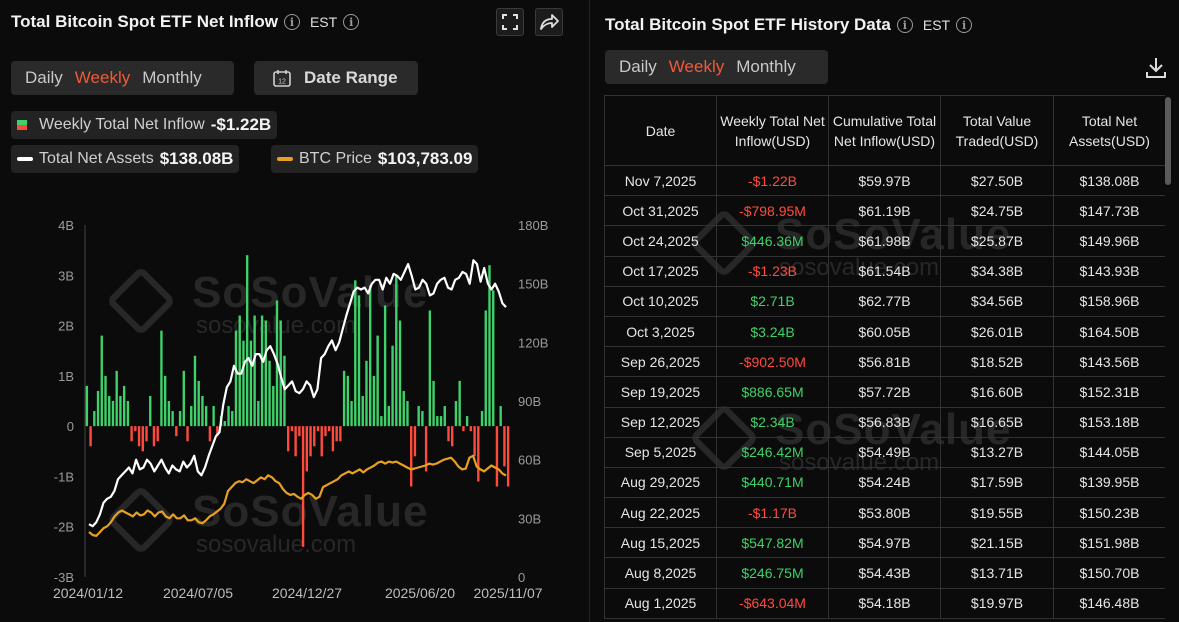 The image size is (1179, 622). What do you see at coordinates (997, 241) in the screenshot?
I see `cell-traded: $25.87B` at bounding box center [997, 241].